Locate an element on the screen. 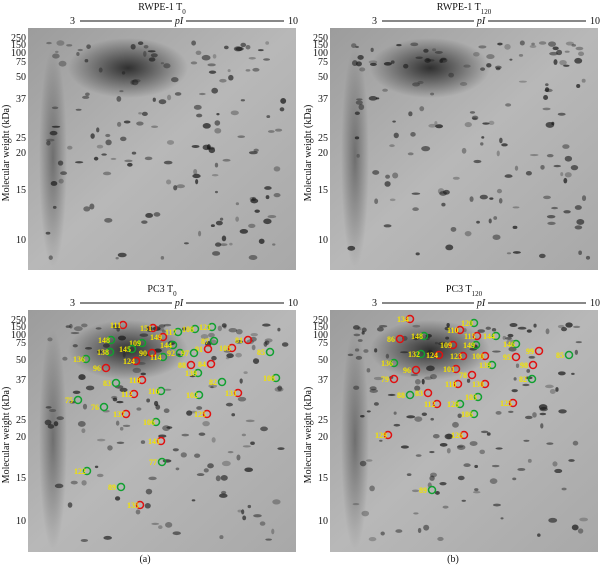 The image size is (603, 572). spot-label: 108 is located at coordinates (188, 329).